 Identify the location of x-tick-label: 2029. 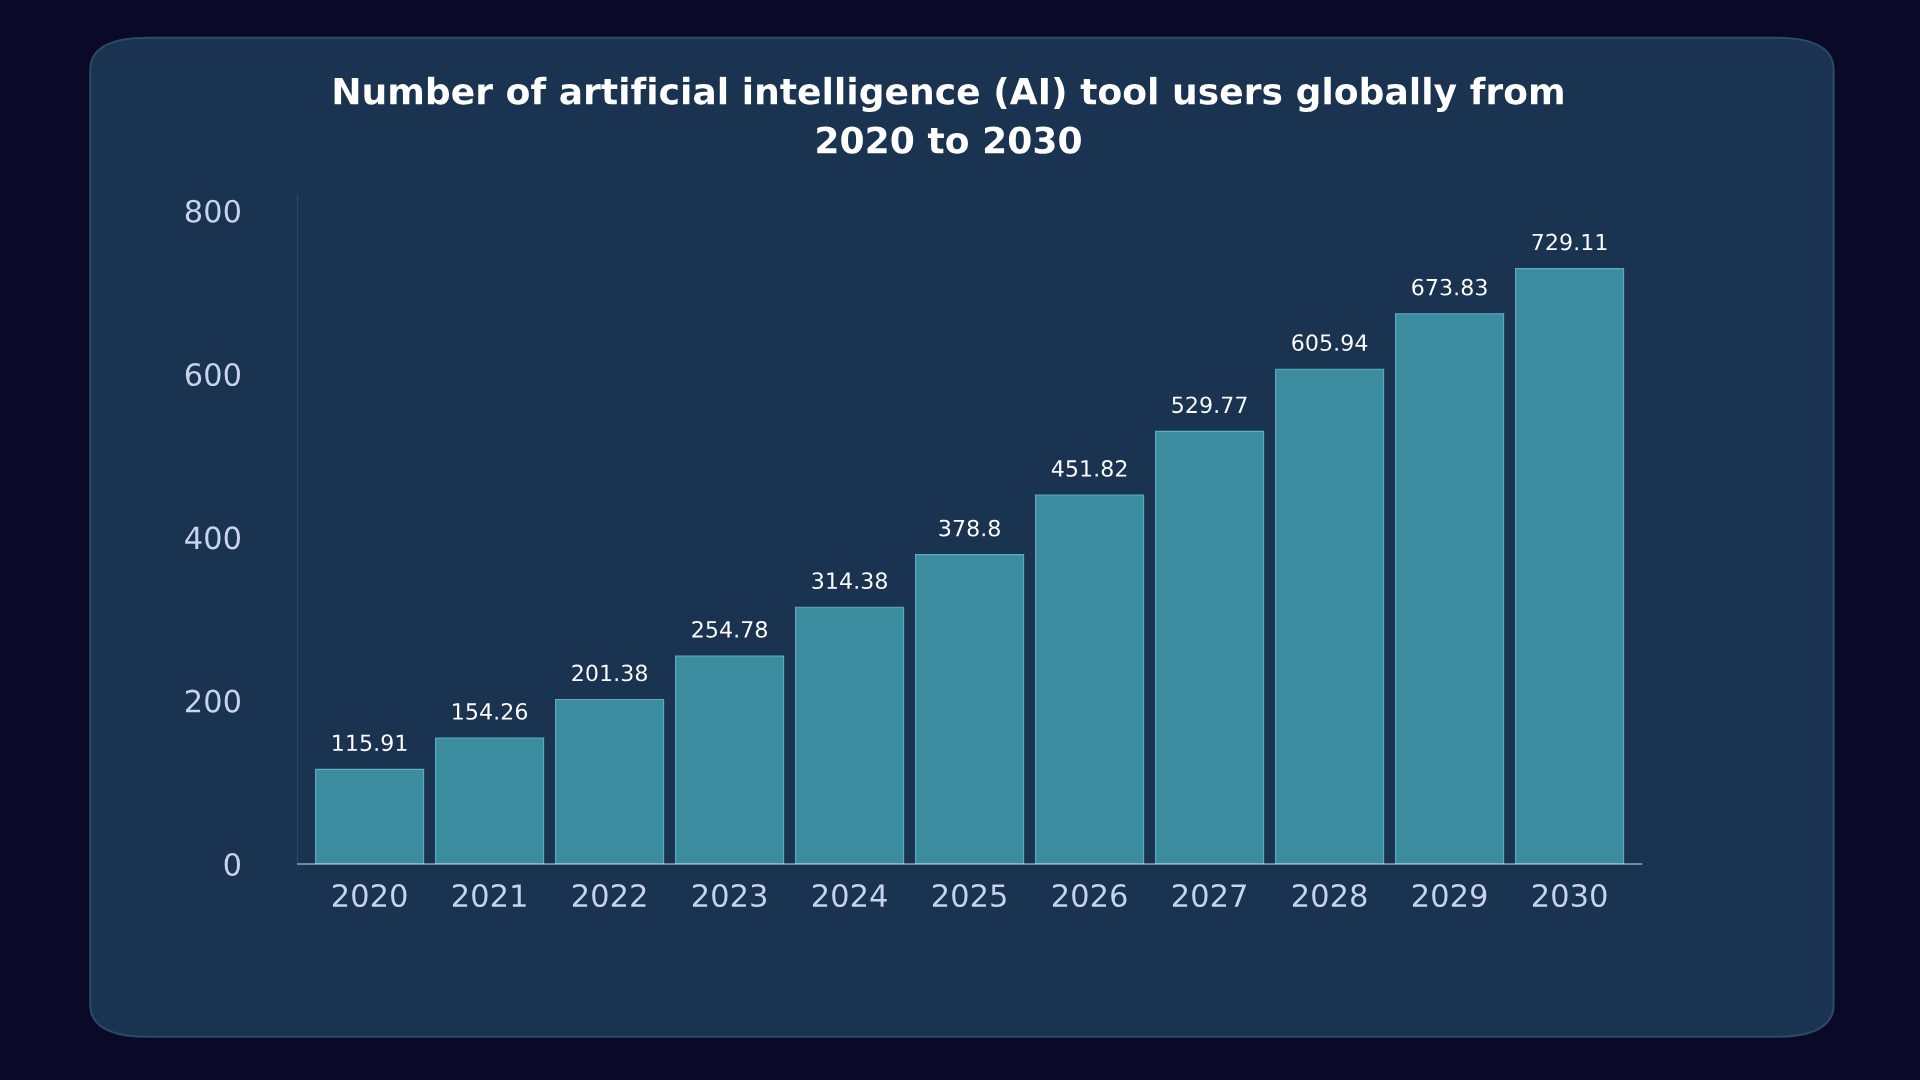
(1449, 895).